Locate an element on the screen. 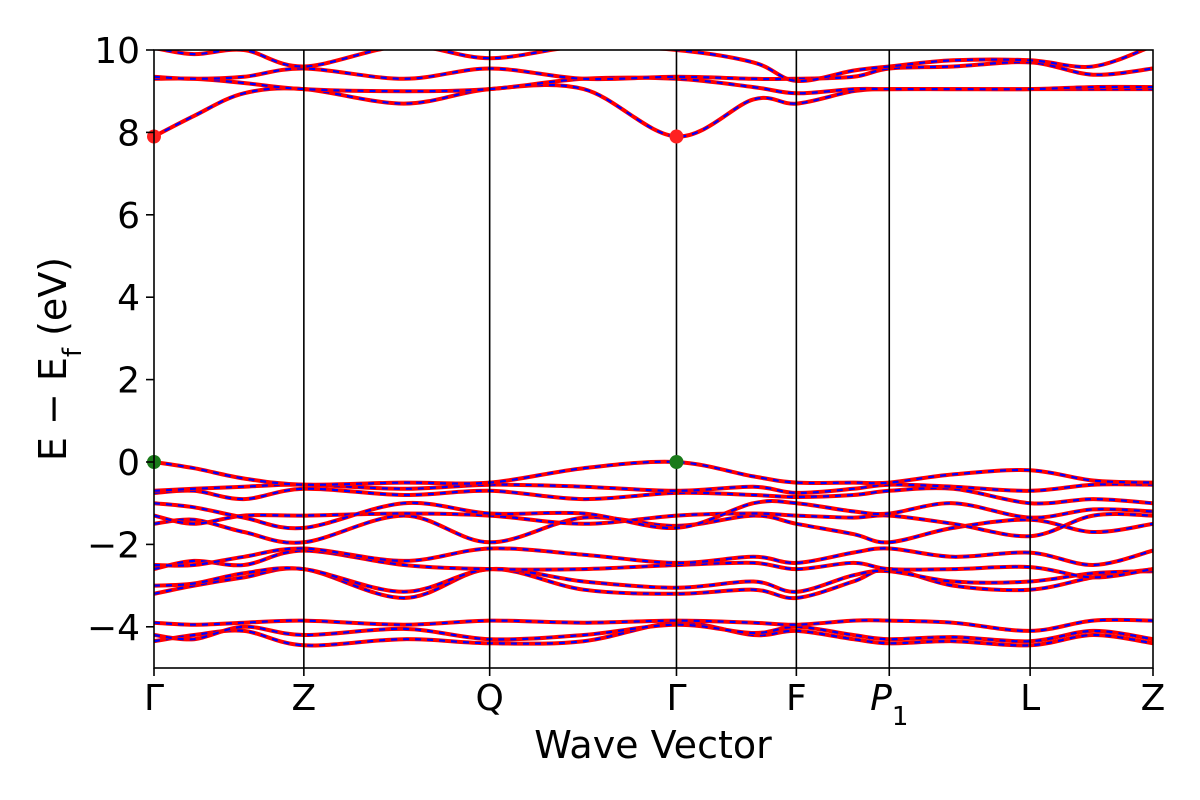  x-tick-label-0: Γ is located at coordinates (154, 698).